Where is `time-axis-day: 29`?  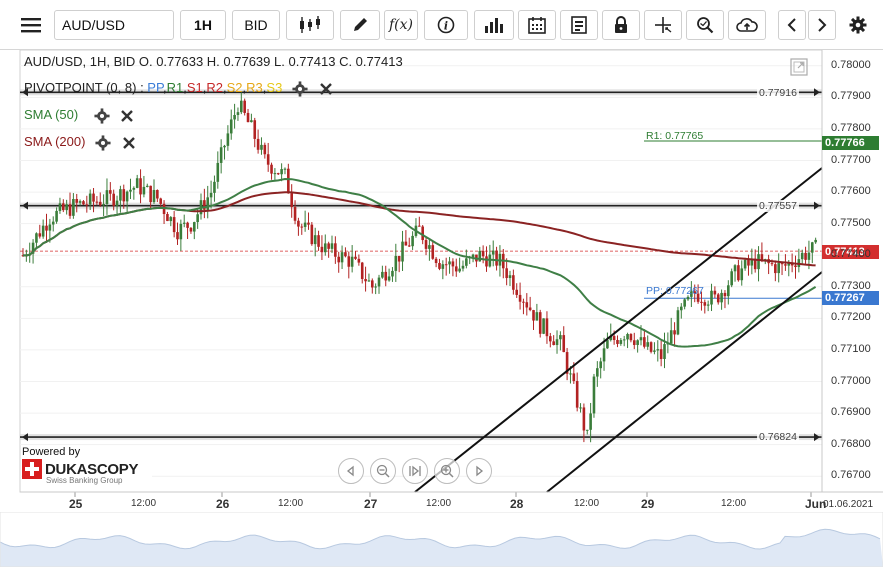
time-axis-day: 29 is located at coordinates (648, 504).